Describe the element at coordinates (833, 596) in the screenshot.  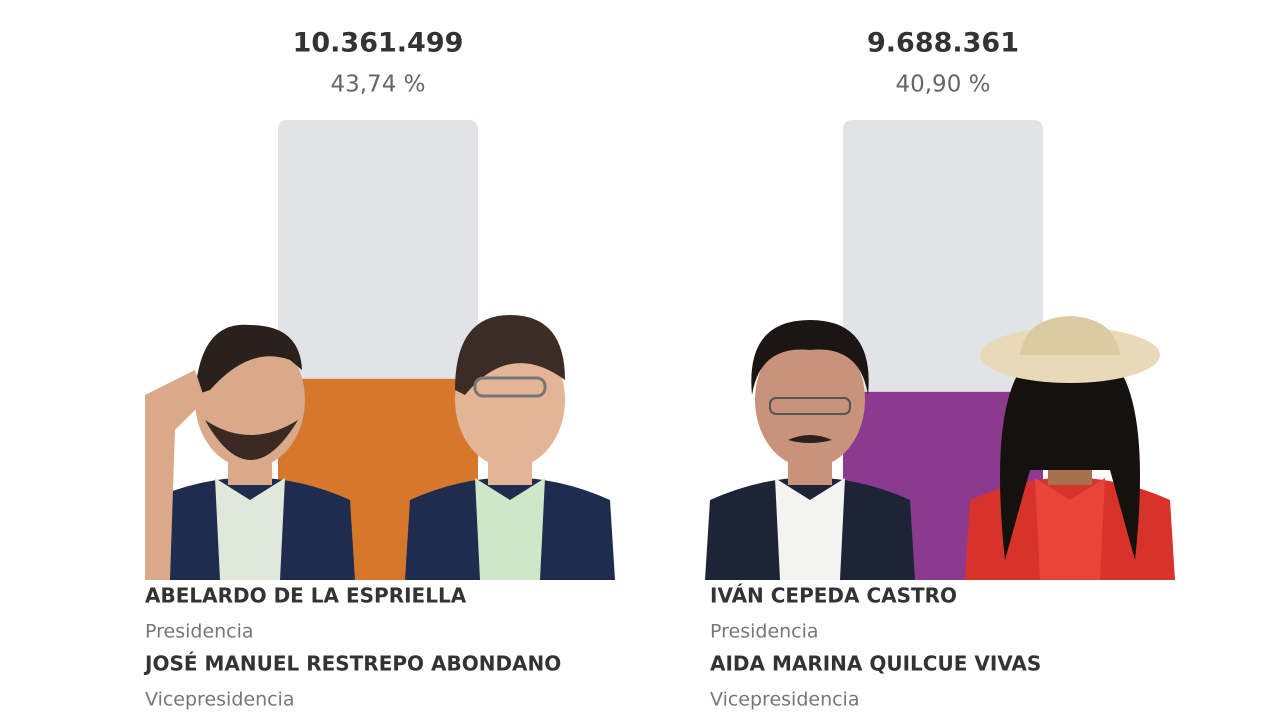
I see `president-name: IVÁN CEPEDA CASTRO` at that location.